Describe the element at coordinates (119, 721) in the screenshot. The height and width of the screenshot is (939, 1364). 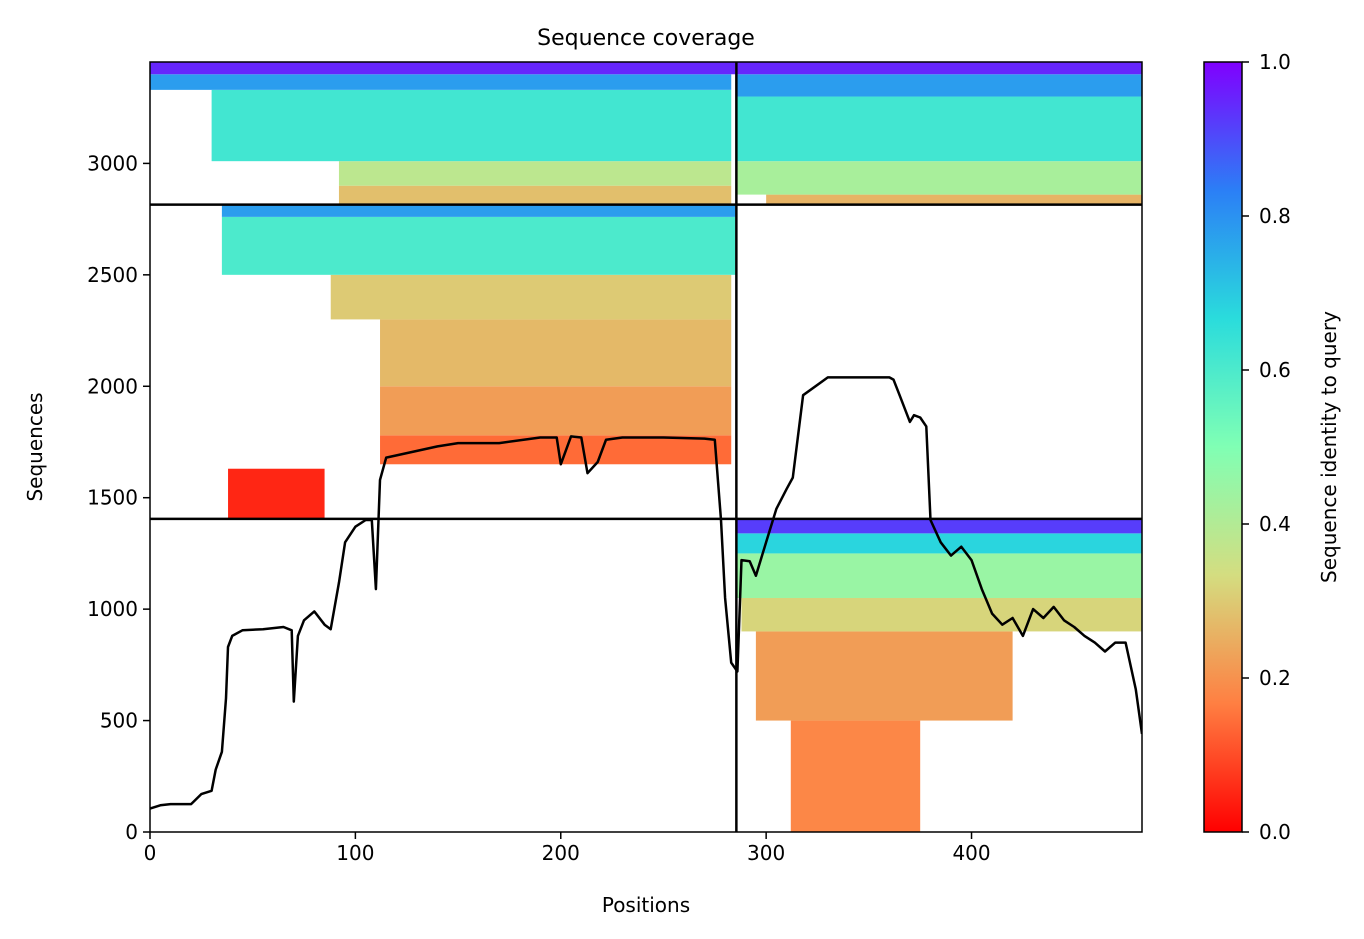
I see `y-tick-label: 500` at that location.